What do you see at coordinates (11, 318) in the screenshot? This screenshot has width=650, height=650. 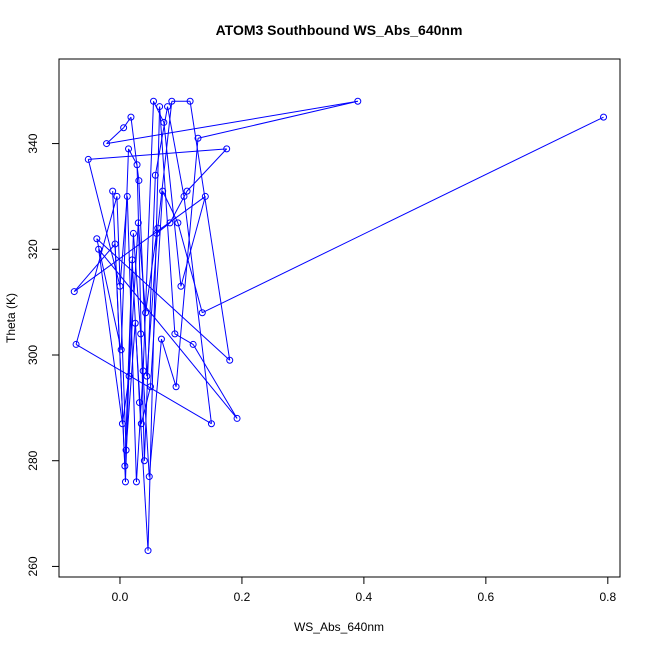 I see `y-axis-label: Theta (K)` at bounding box center [11, 318].